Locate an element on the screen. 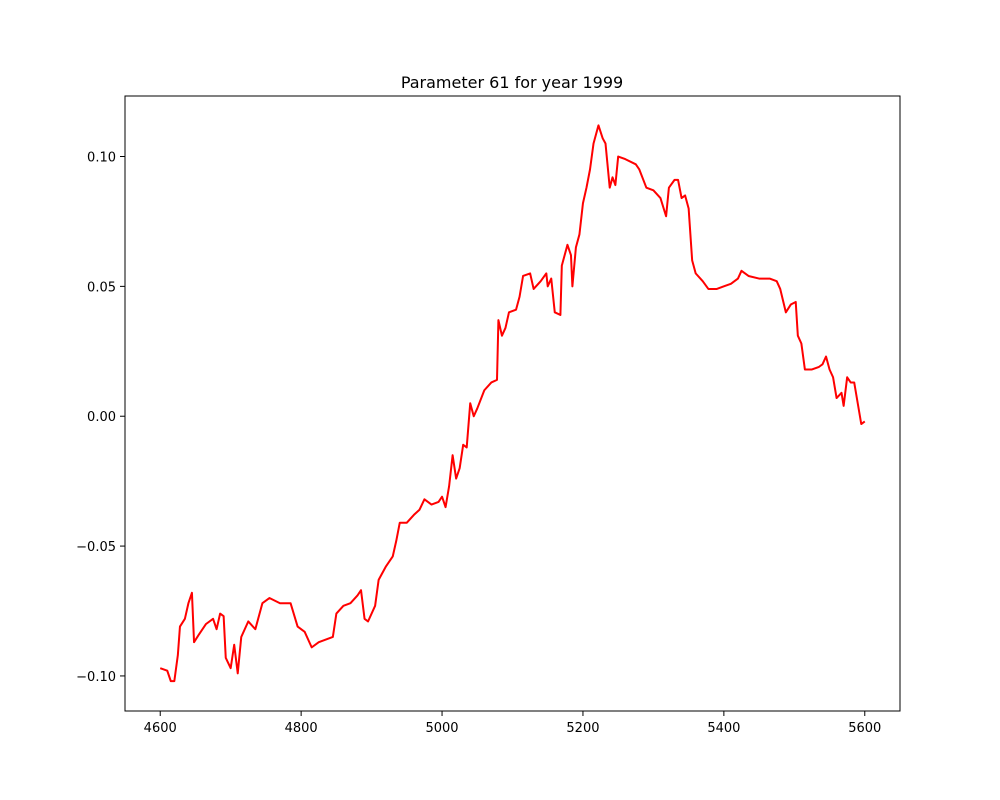 This screenshot has width=1000, height=800. x-tick-label: 5400 is located at coordinates (723, 728).